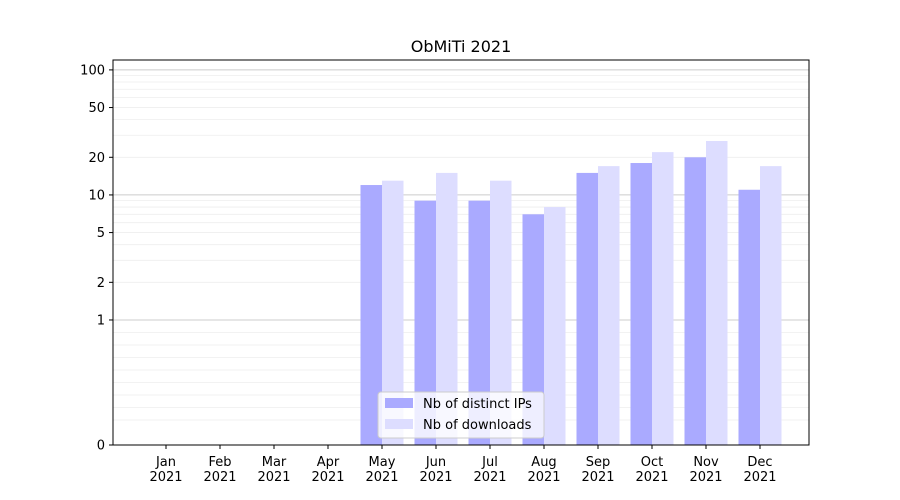  Describe the element at coordinates (96, 258) in the screenshot. I see `y-axis: 0 1 2 5 10 20 50 100` at that location.